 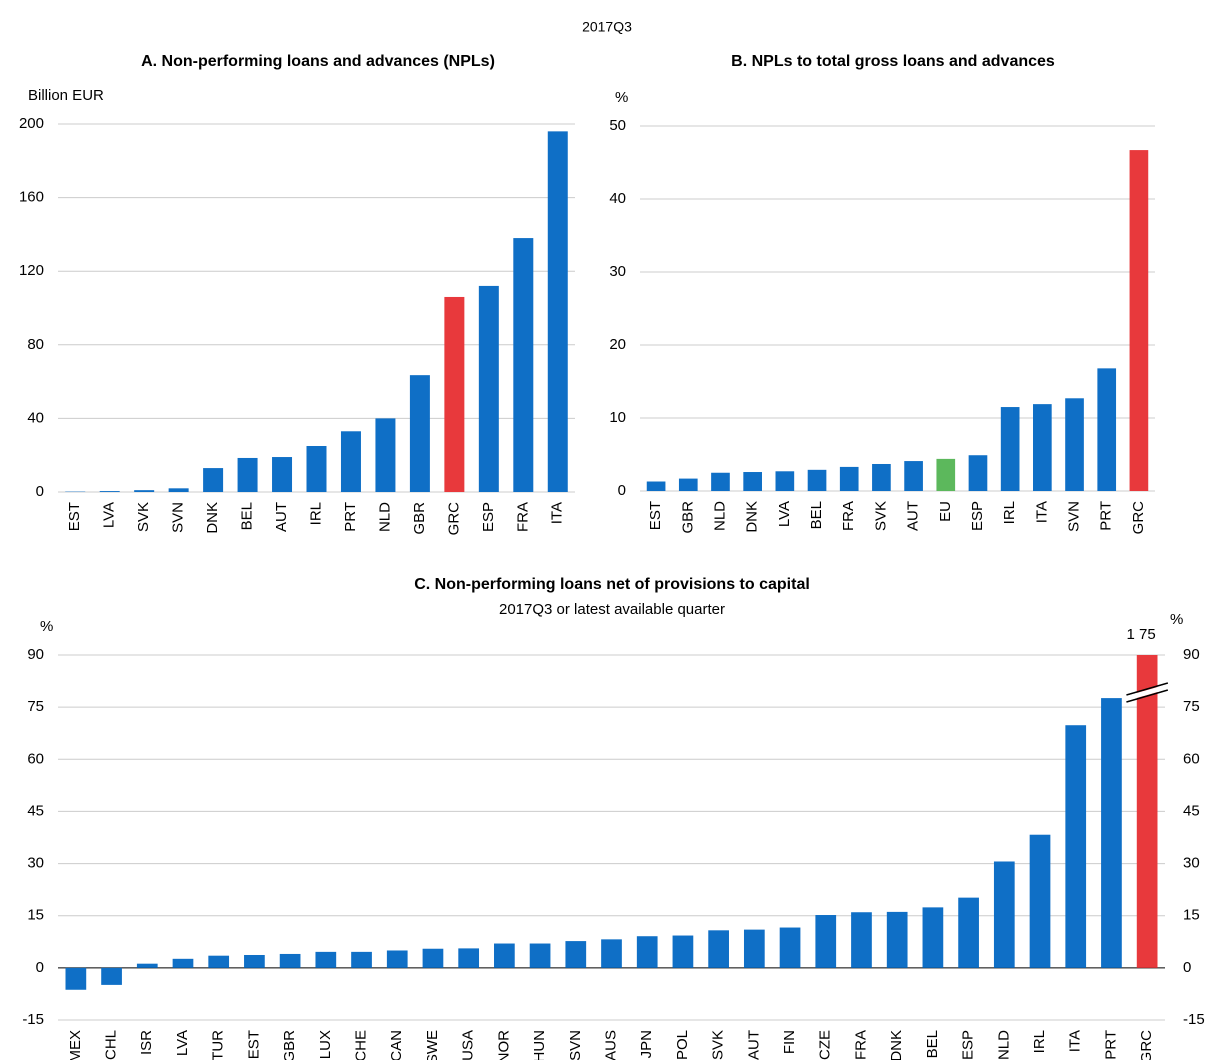 I want to click on y-tick-label: 50, so click(x=617, y=125).